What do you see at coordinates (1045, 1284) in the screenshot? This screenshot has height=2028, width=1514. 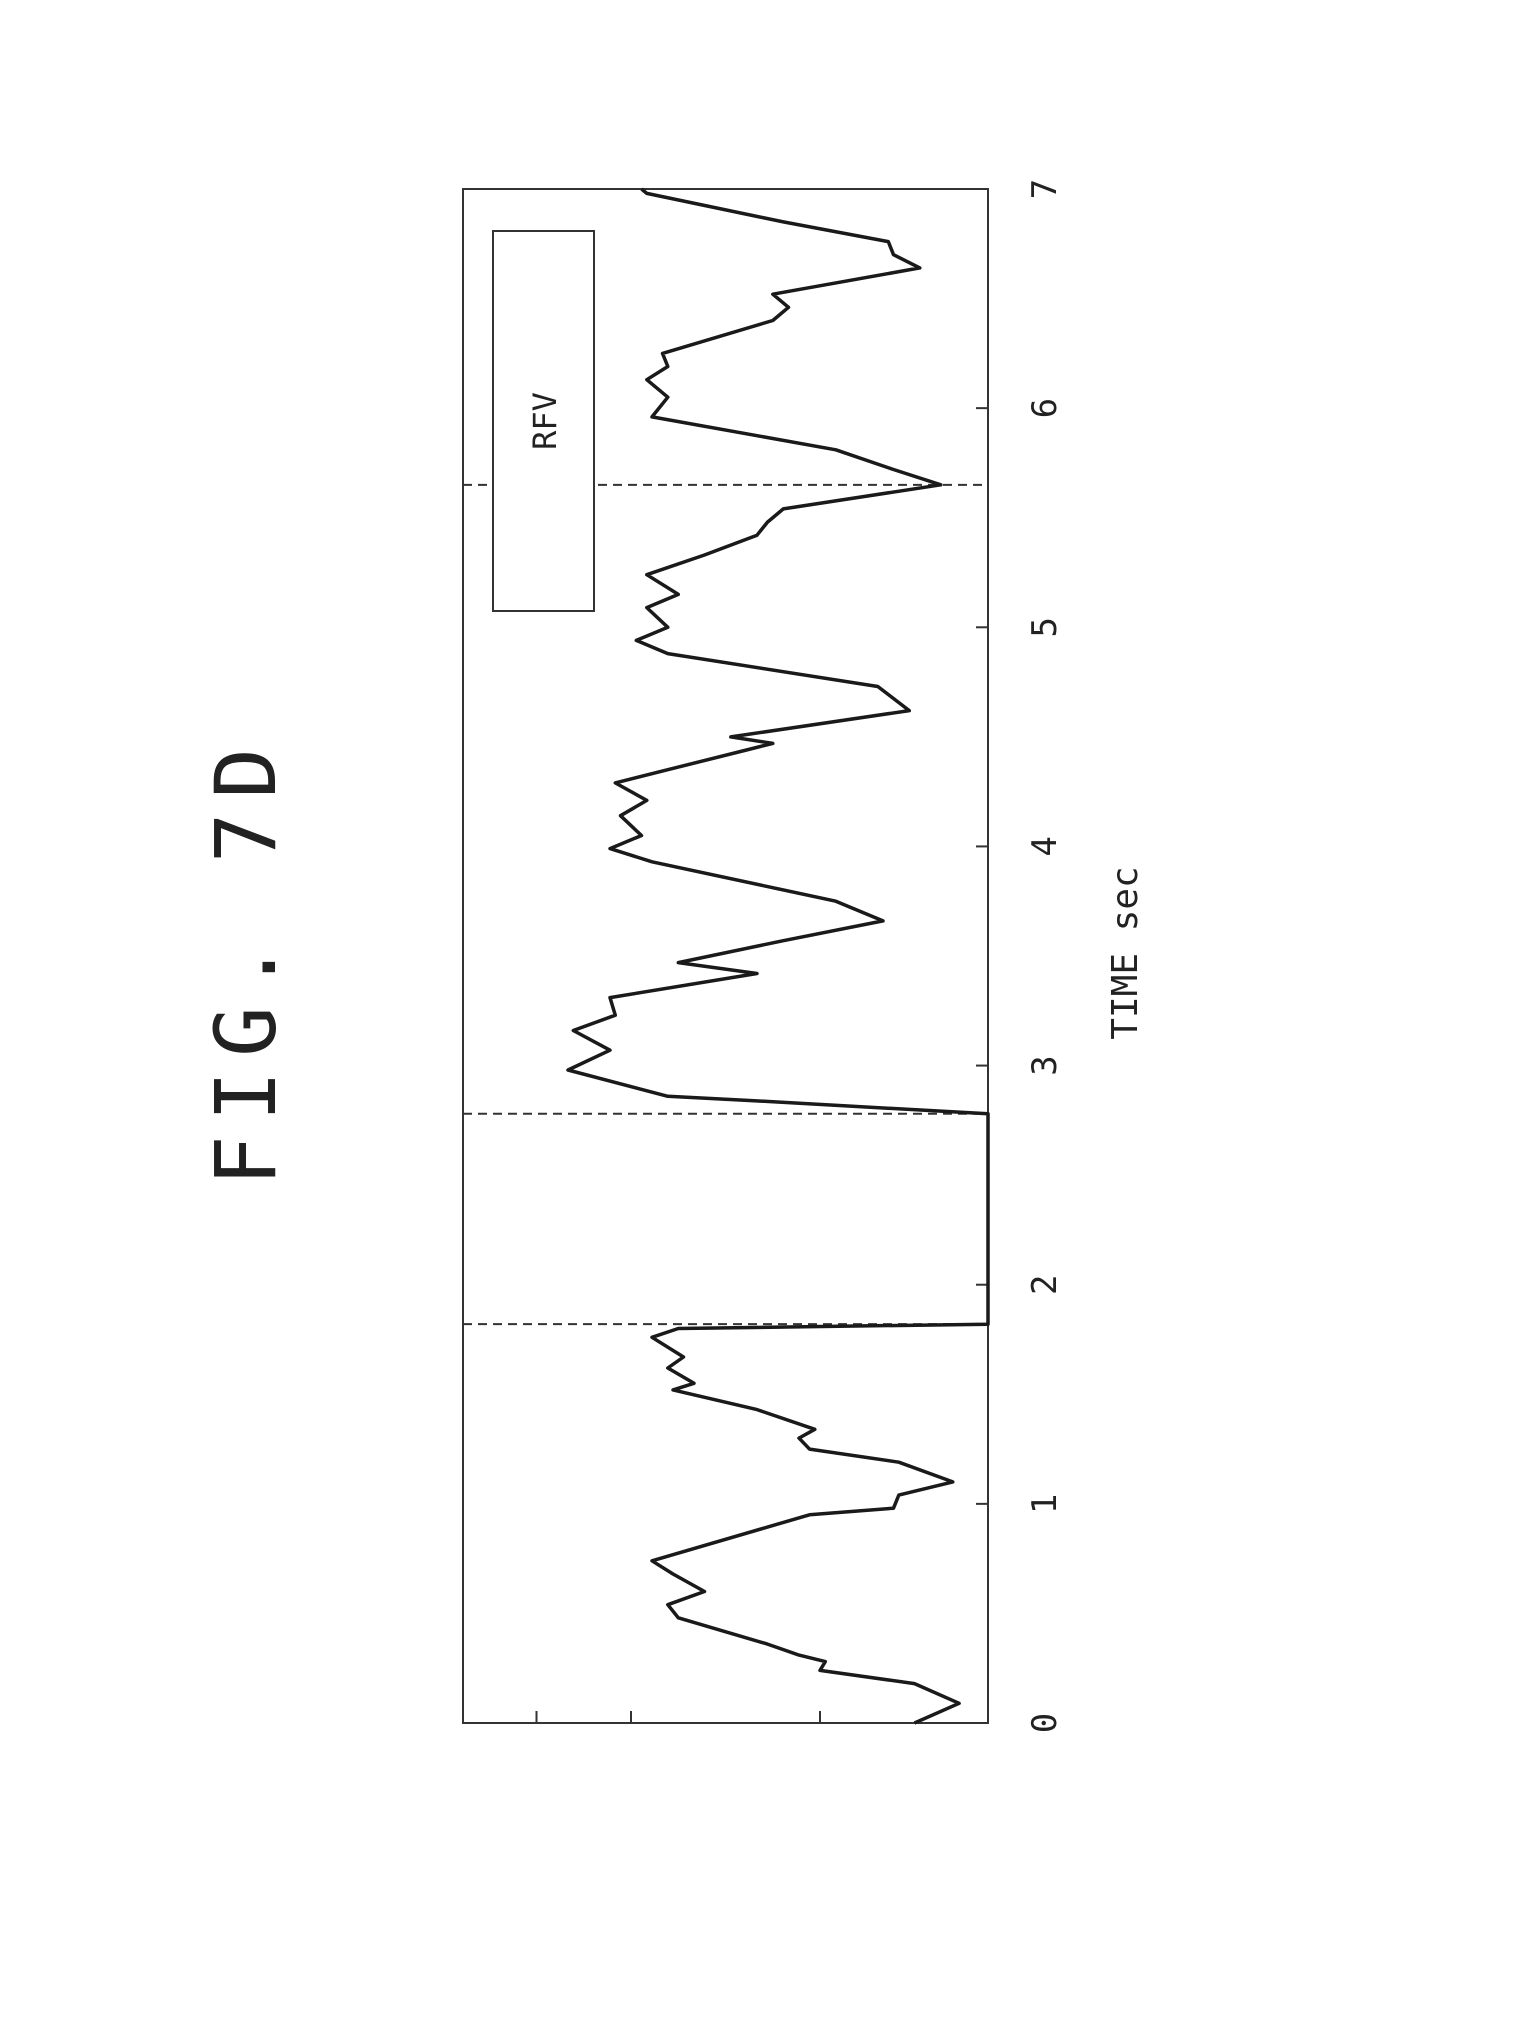 I see `x-tick-label: 2` at bounding box center [1045, 1284].